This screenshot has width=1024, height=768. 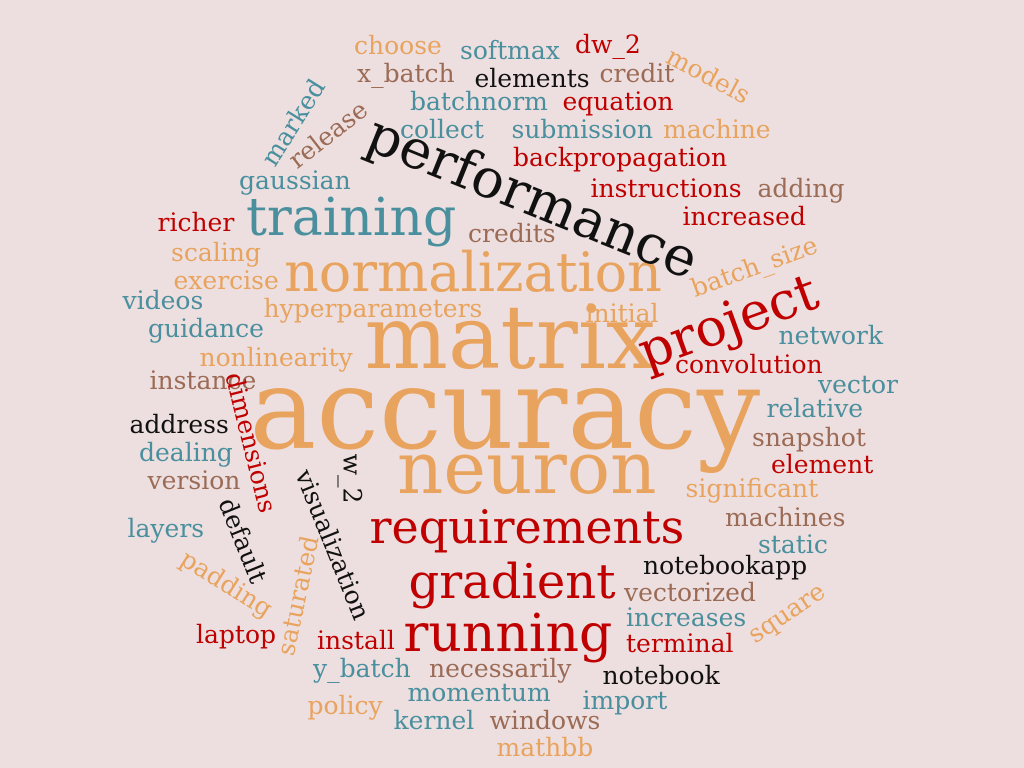 I want to click on word-momentum: momentum, so click(x=479, y=692).